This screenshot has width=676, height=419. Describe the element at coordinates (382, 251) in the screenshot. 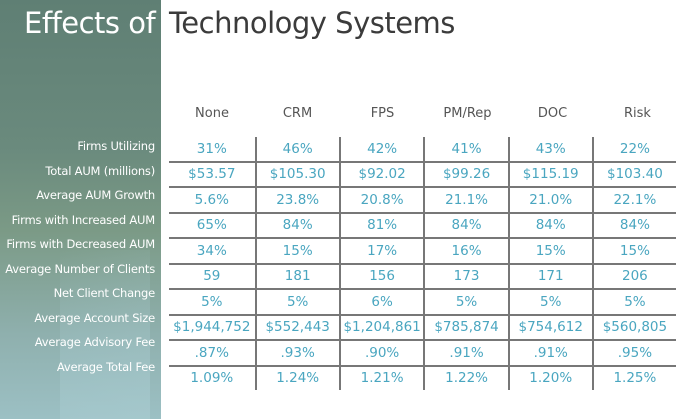

I see `table-cell: 17%` at that location.